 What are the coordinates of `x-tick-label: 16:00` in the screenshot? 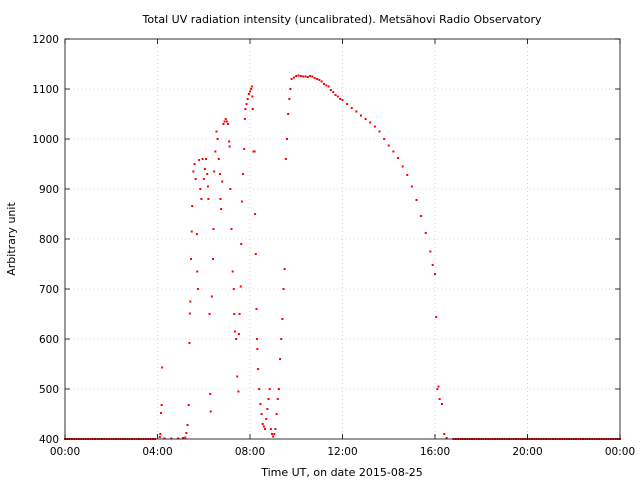 It's located at (435, 452).